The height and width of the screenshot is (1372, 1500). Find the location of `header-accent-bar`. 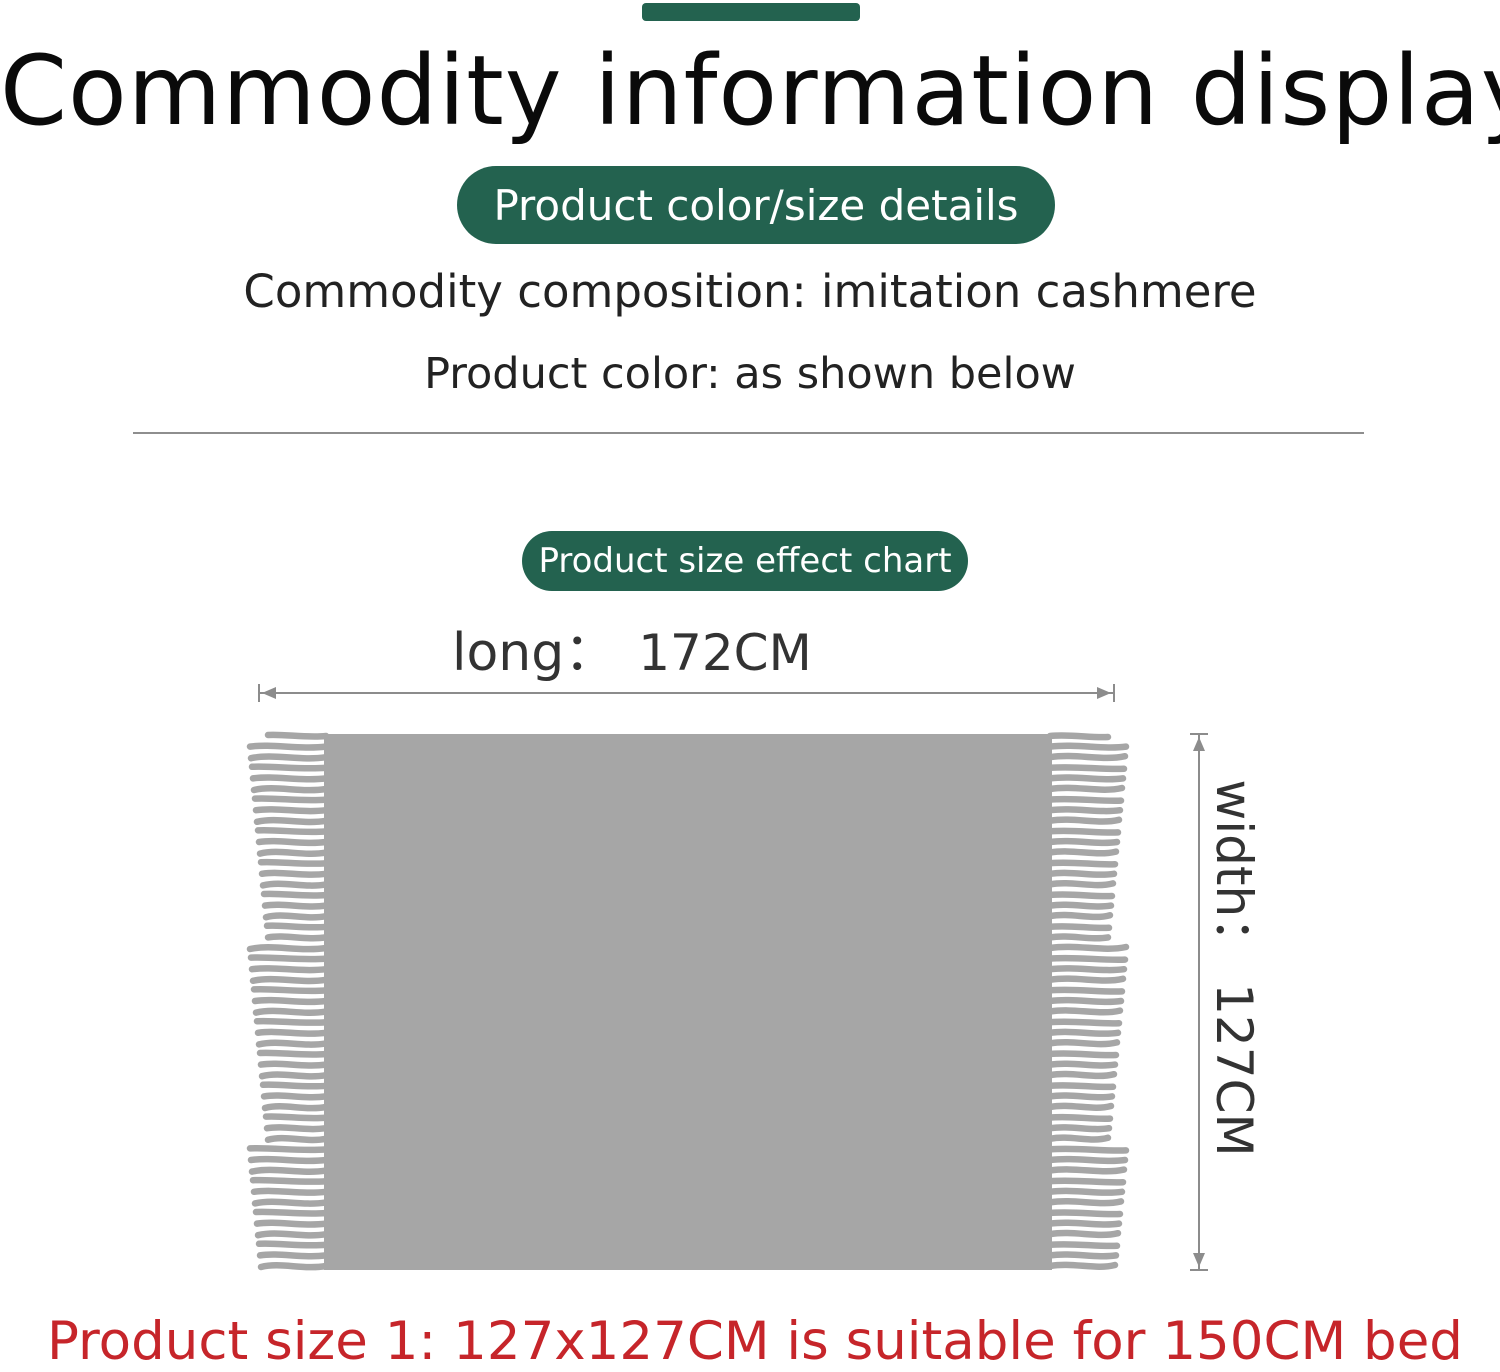

header-accent-bar is located at coordinates (751, 12).